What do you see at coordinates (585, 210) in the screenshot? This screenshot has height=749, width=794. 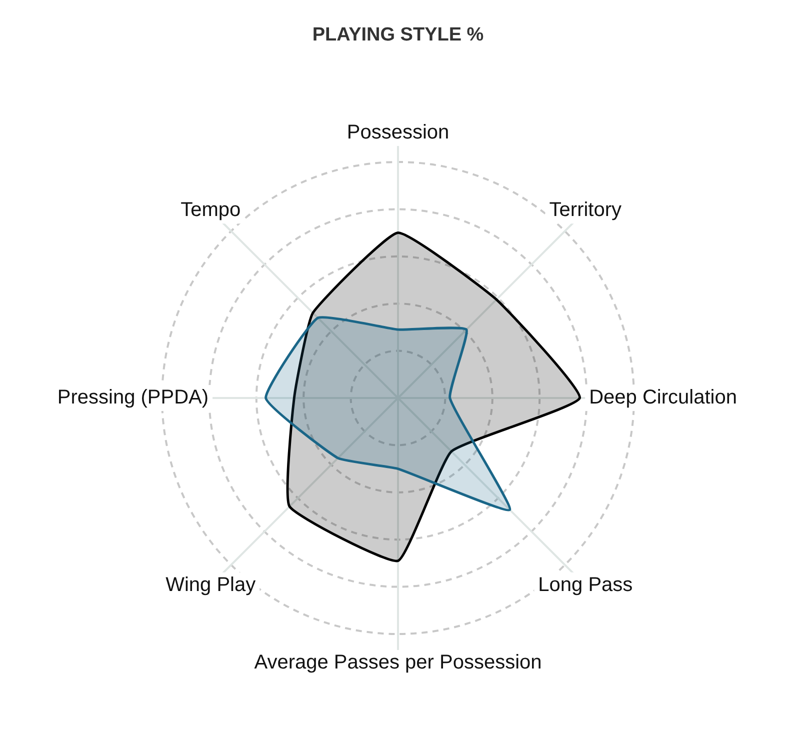 I see `spoke-label: Territory` at bounding box center [585, 210].